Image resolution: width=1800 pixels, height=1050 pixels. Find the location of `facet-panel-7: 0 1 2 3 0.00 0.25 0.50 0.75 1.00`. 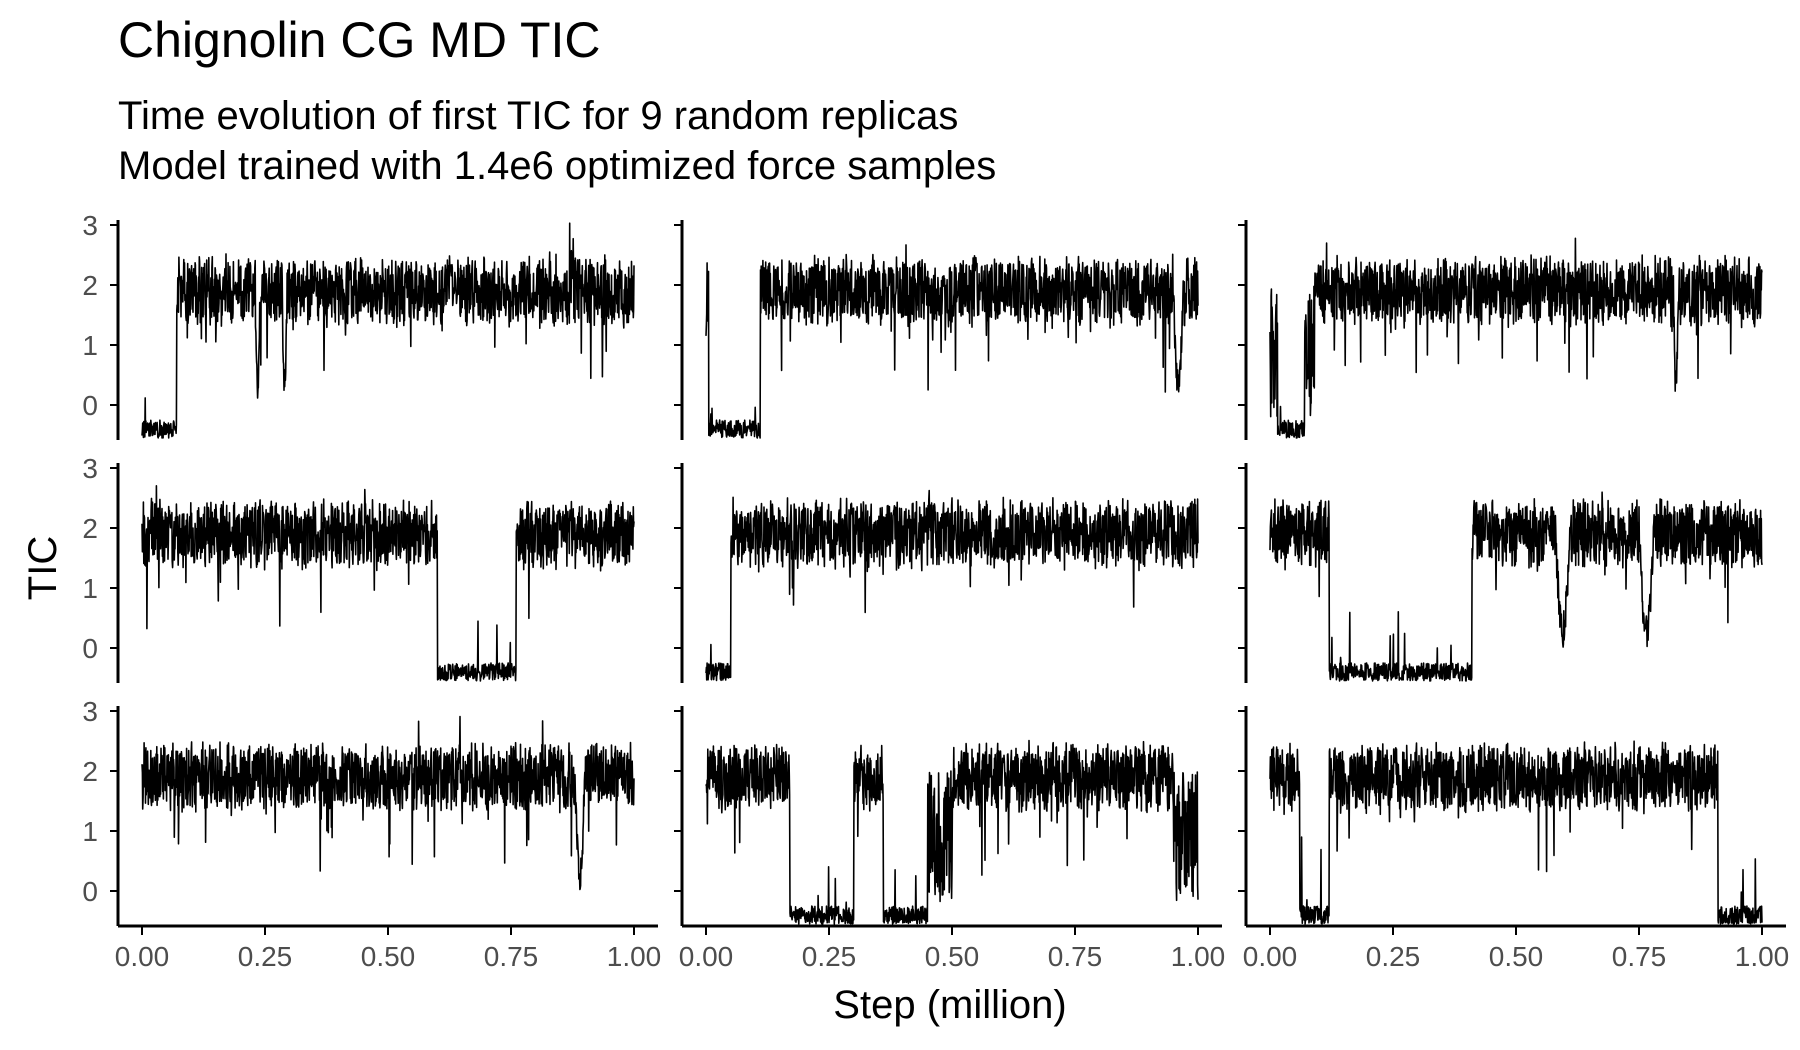

facet-panel-7: 0 1 2 3 0.00 0.25 0.50 0.75 1.00 is located at coordinates (371, 834).